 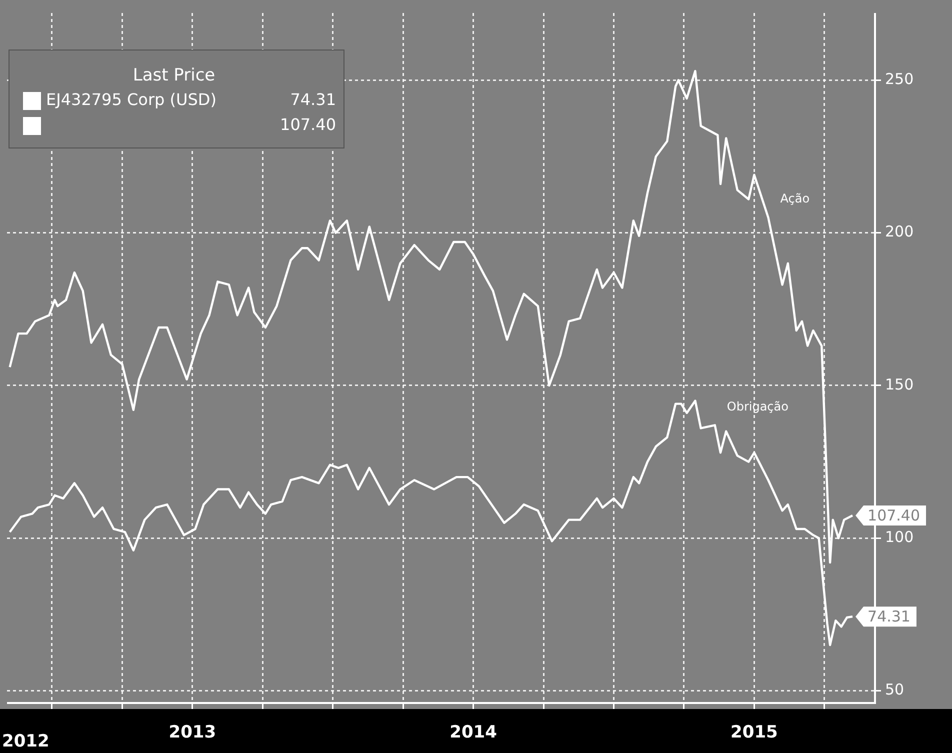 What do you see at coordinates (899, 384) in the screenshot?
I see `y-tick-label: 150` at bounding box center [899, 384].